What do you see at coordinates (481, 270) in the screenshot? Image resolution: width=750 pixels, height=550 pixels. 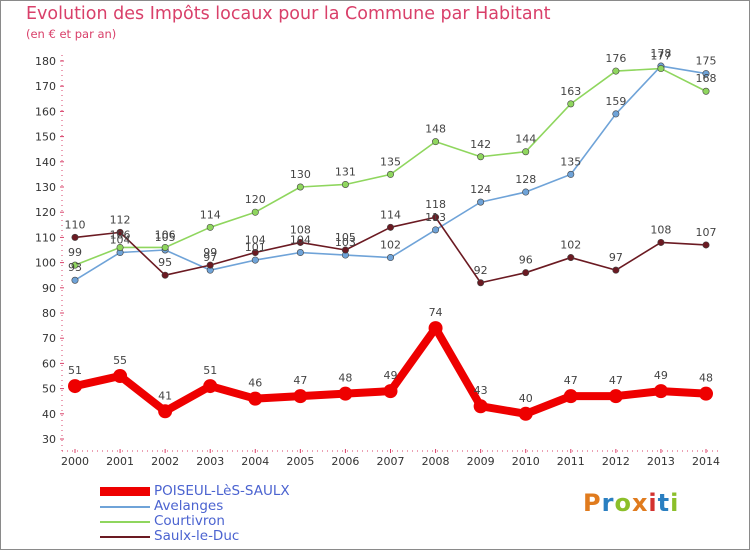 I see `data-label: 92` at bounding box center [481, 270].